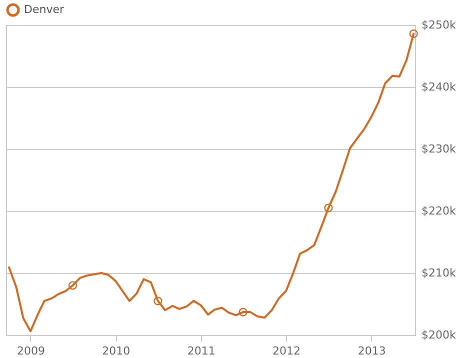 Image resolution: width=462 pixels, height=358 pixels. What do you see at coordinates (44, 9) in the screenshot?
I see `legend-label: Denver` at bounding box center [44, 9].